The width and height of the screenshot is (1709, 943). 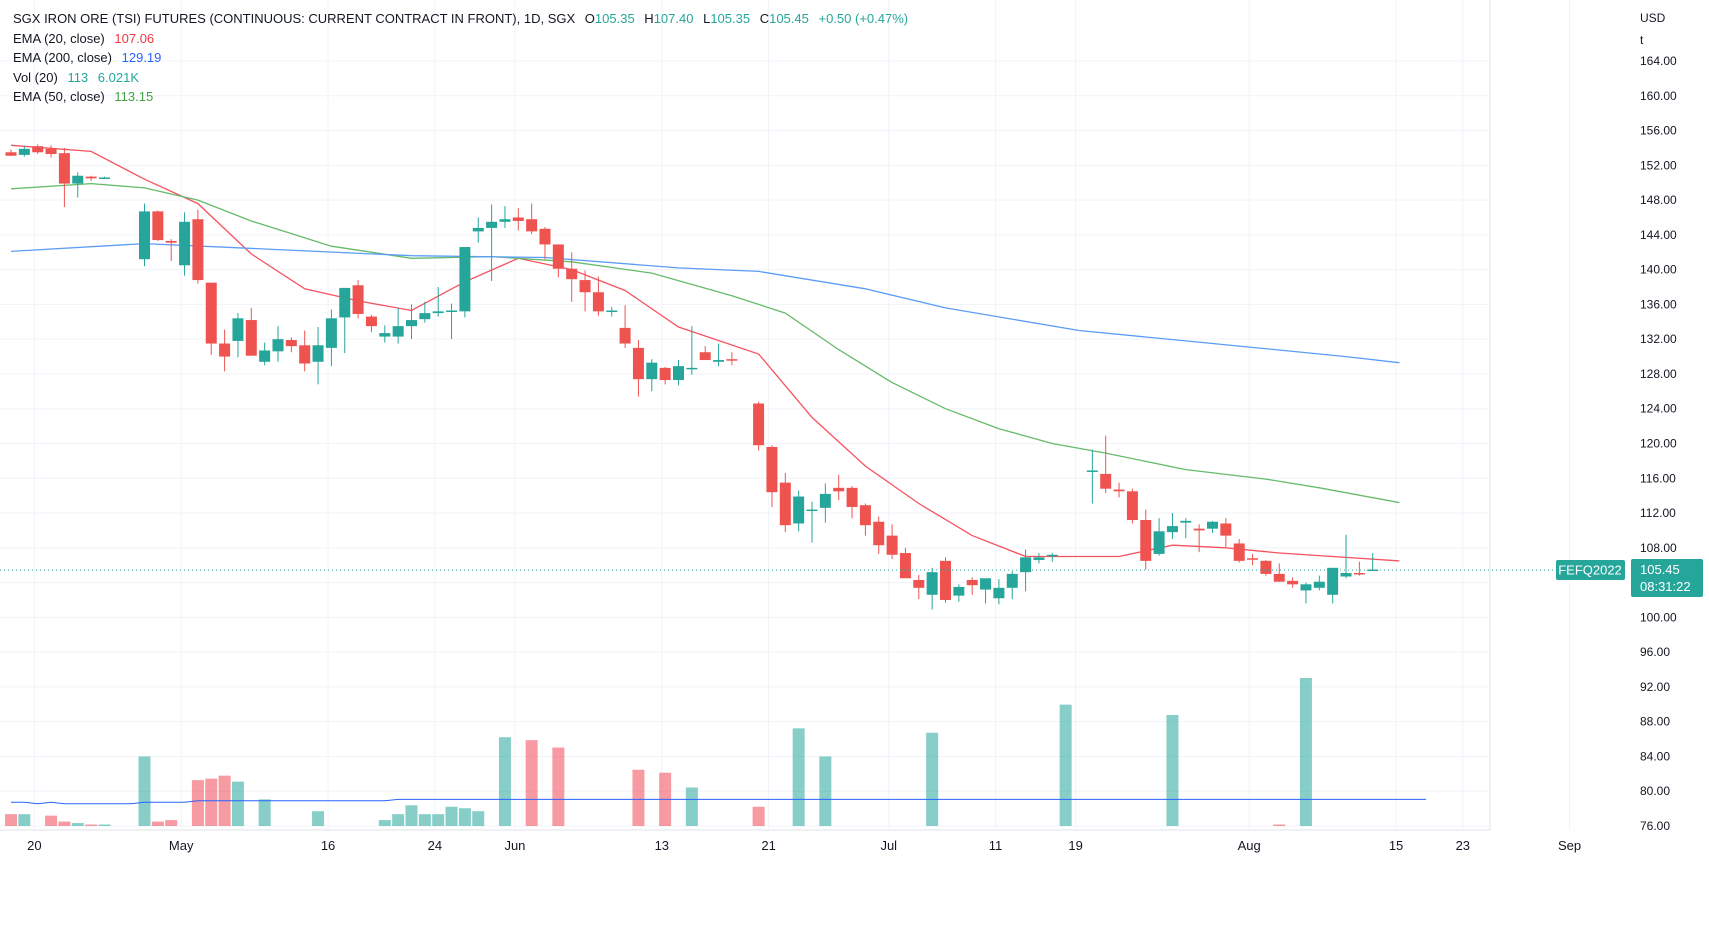 What do you see at coordinates (460, 39) in the screenshot?
I see `indicator-ema20: EMA (20, close) 107.06` at bounding box center [460, 39].